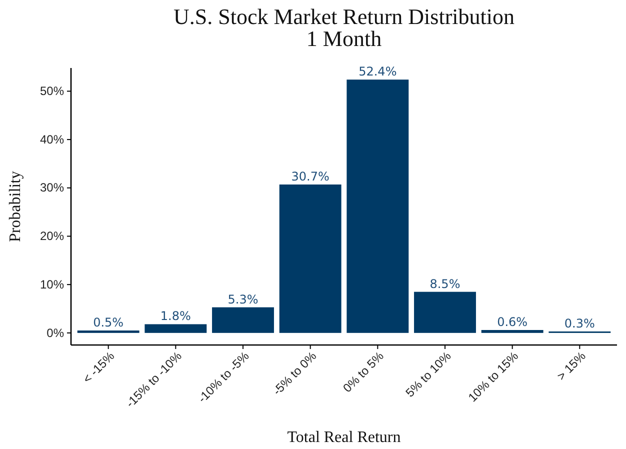  I want to click on data-label: 8.5%, so click(445, 283).